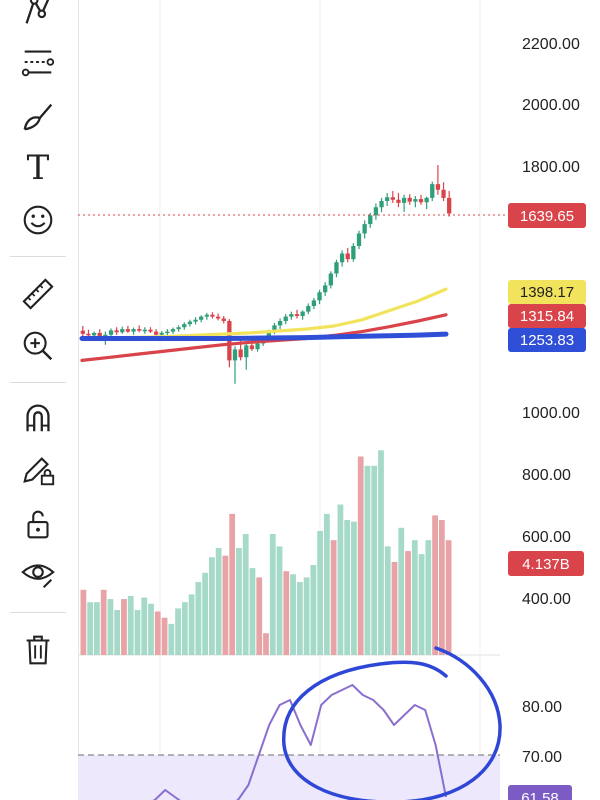 The width and height of the screenshot is (600, 800). I want to click on magnet-tool, so click(38, 418).